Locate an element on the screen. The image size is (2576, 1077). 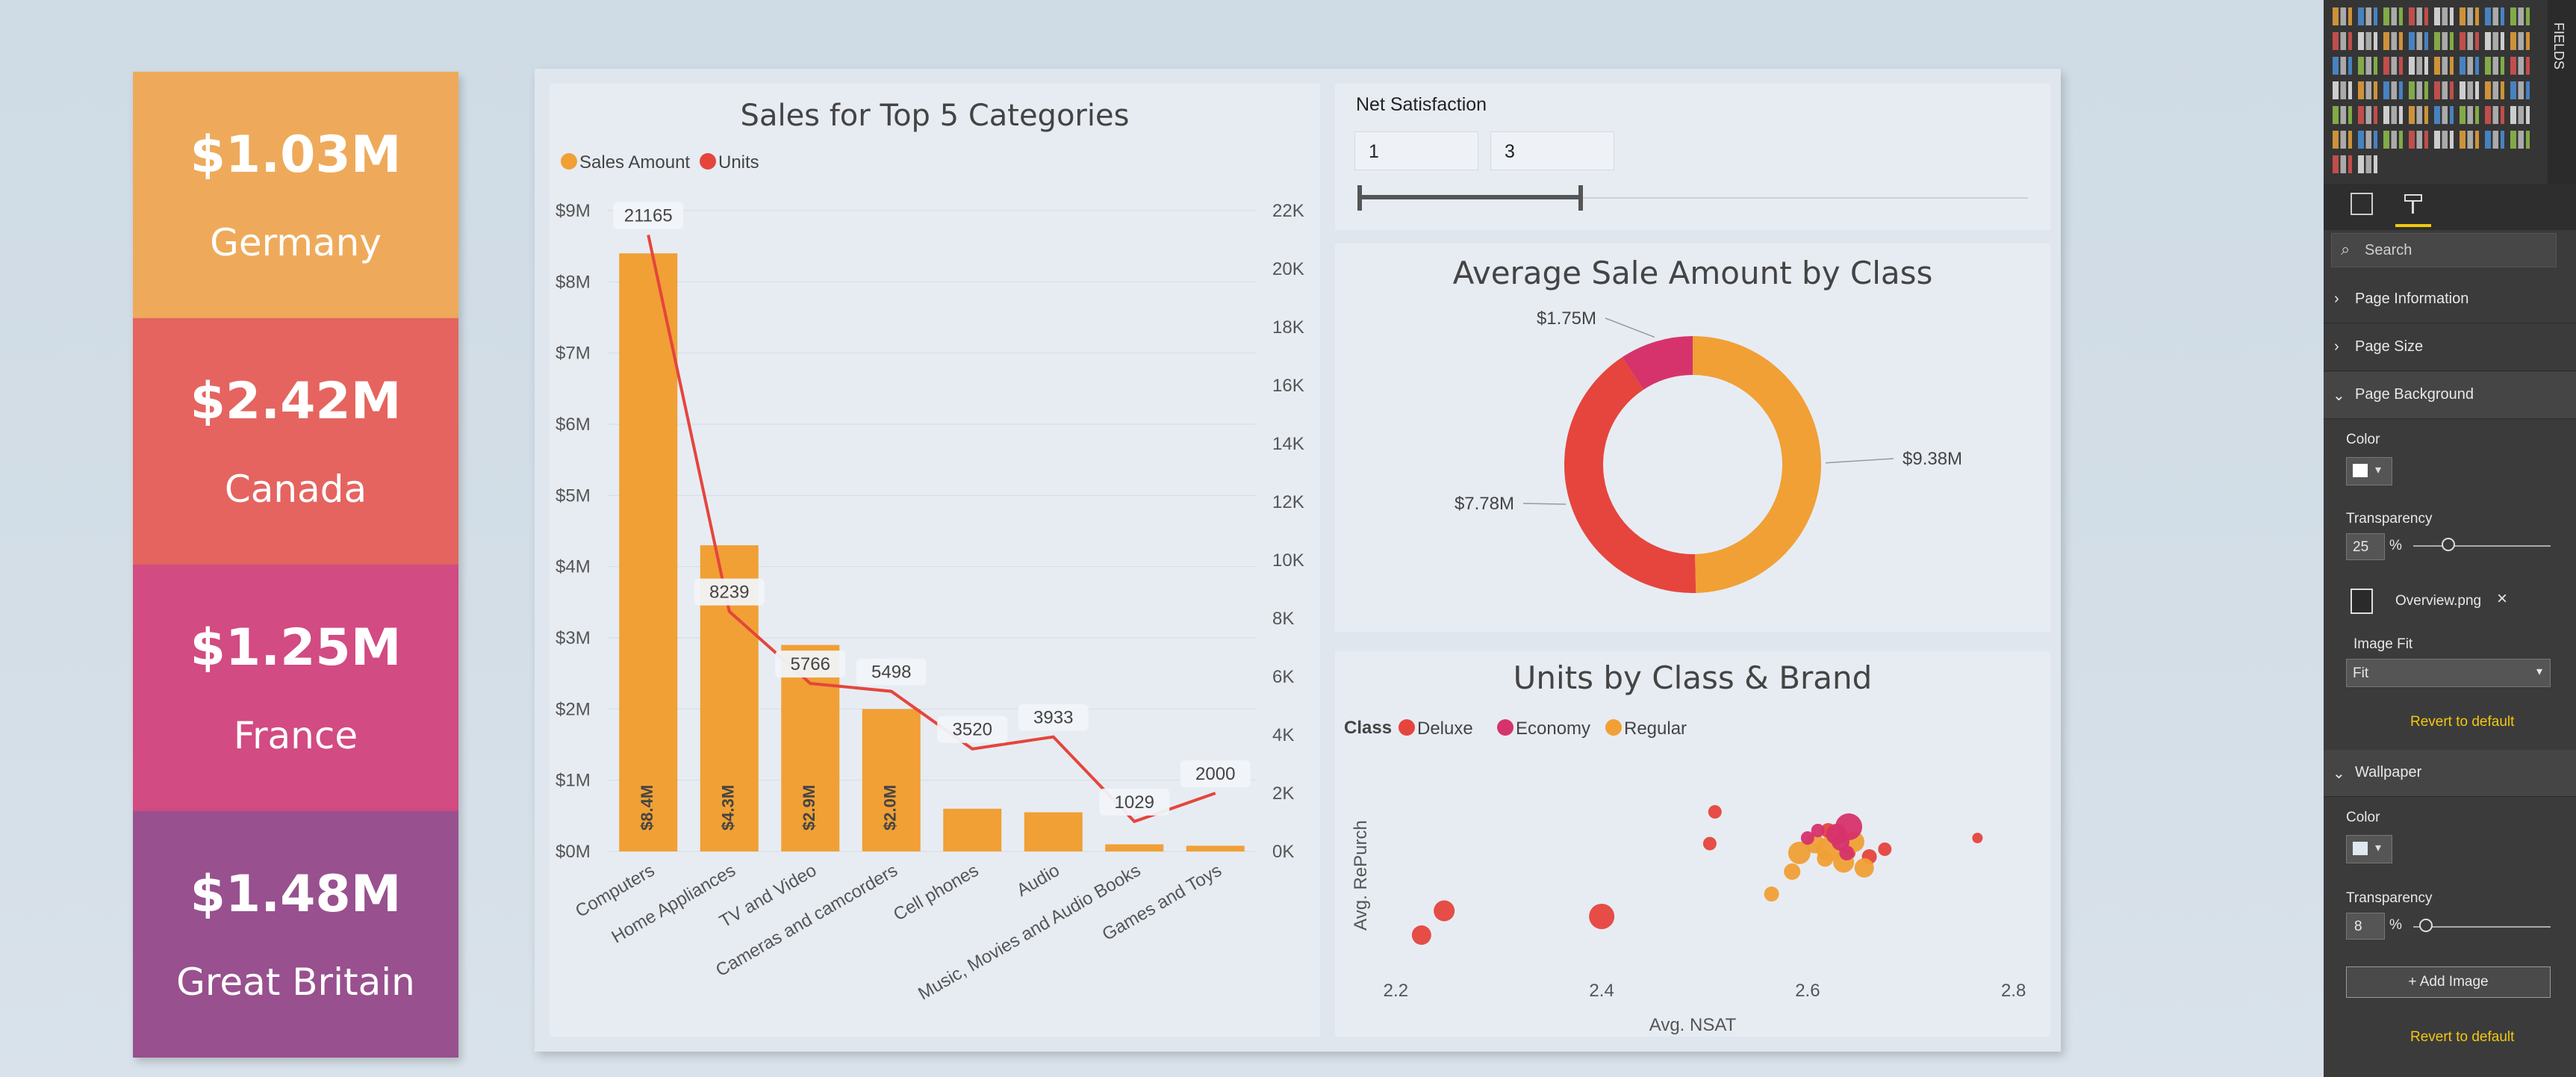
kpi-card-france: $1.25M France is located at coordinates (295, 688).